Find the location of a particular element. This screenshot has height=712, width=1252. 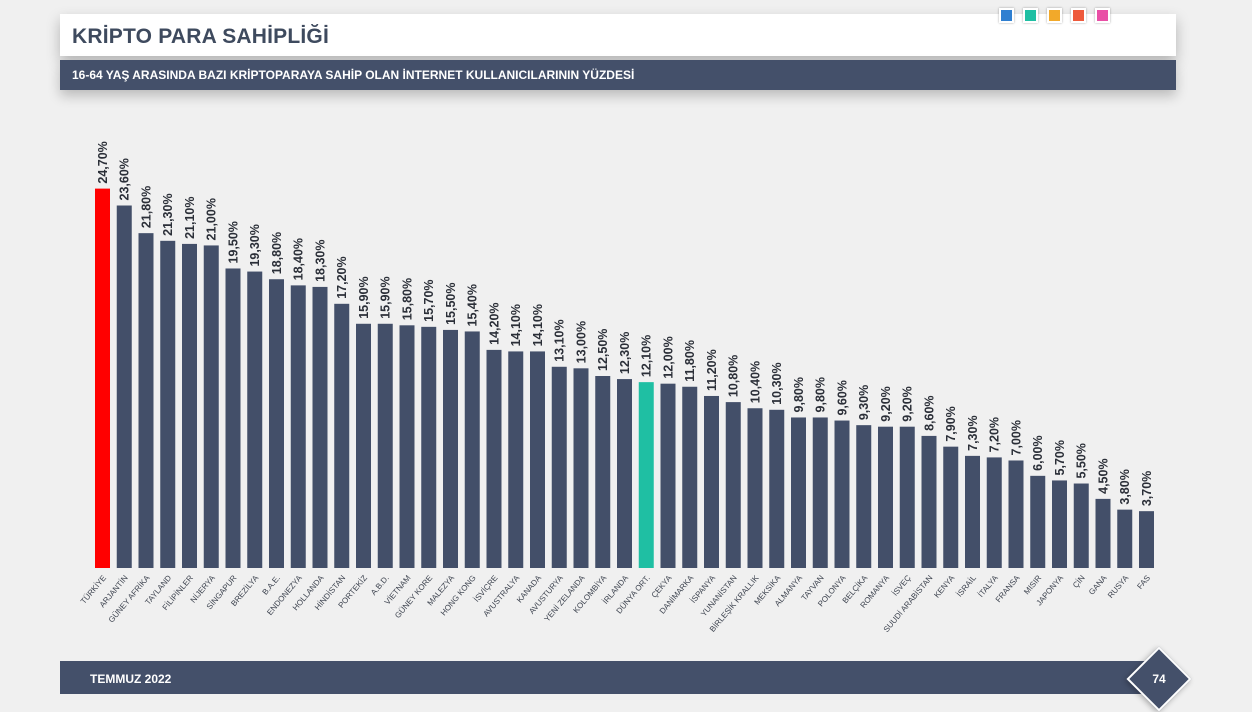

value-label-fas: 3,70% is located at coordinates (1147, 488).